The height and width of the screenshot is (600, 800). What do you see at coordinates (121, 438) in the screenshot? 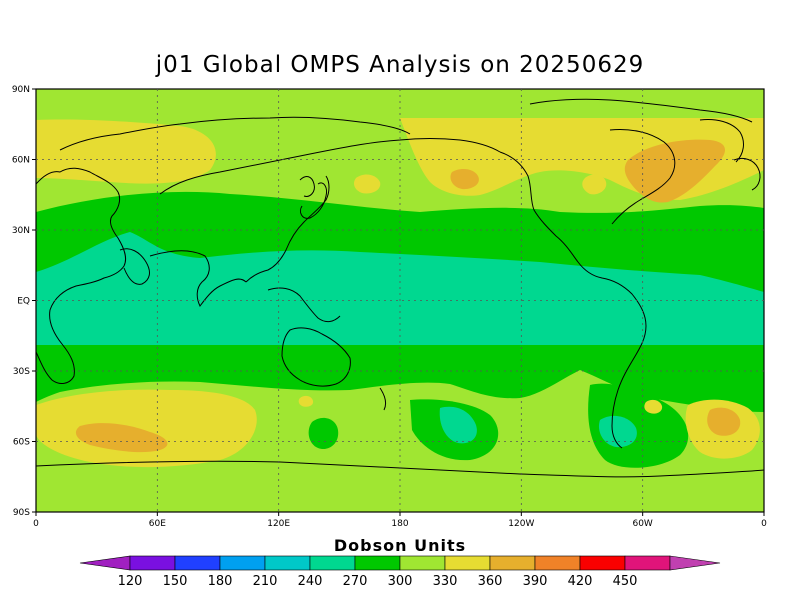
I see `patch-390-south-indian` at bounding box center [121, 438].